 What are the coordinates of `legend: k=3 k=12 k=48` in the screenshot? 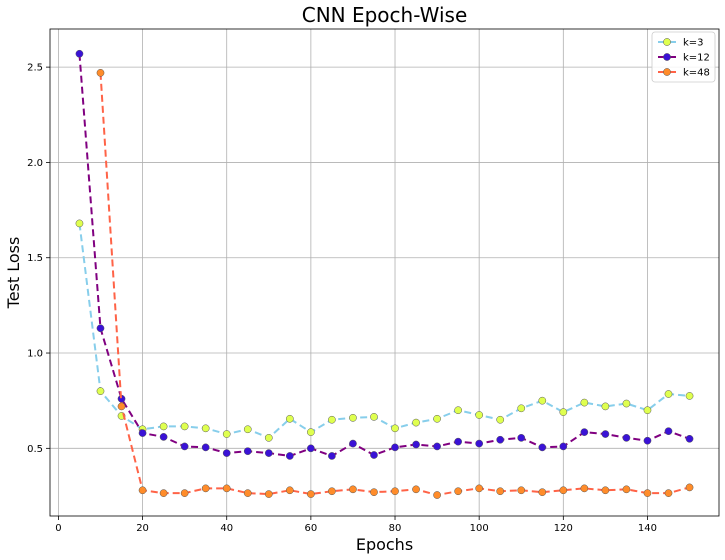 It's located at (683, 57).